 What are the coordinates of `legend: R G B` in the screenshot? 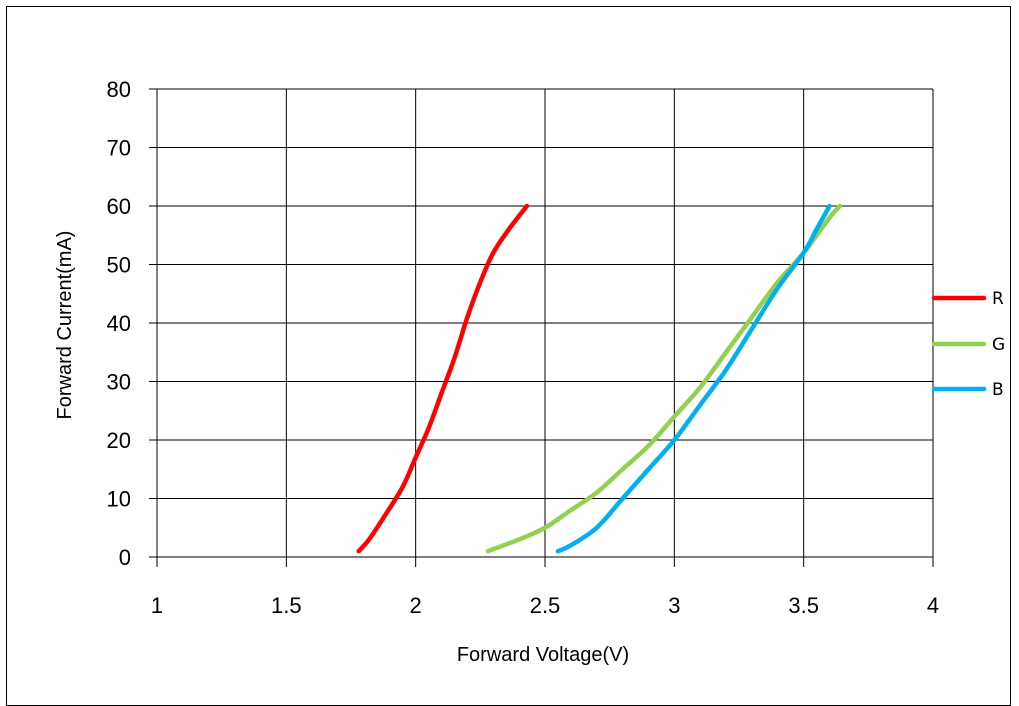 It's located at (968, 344).